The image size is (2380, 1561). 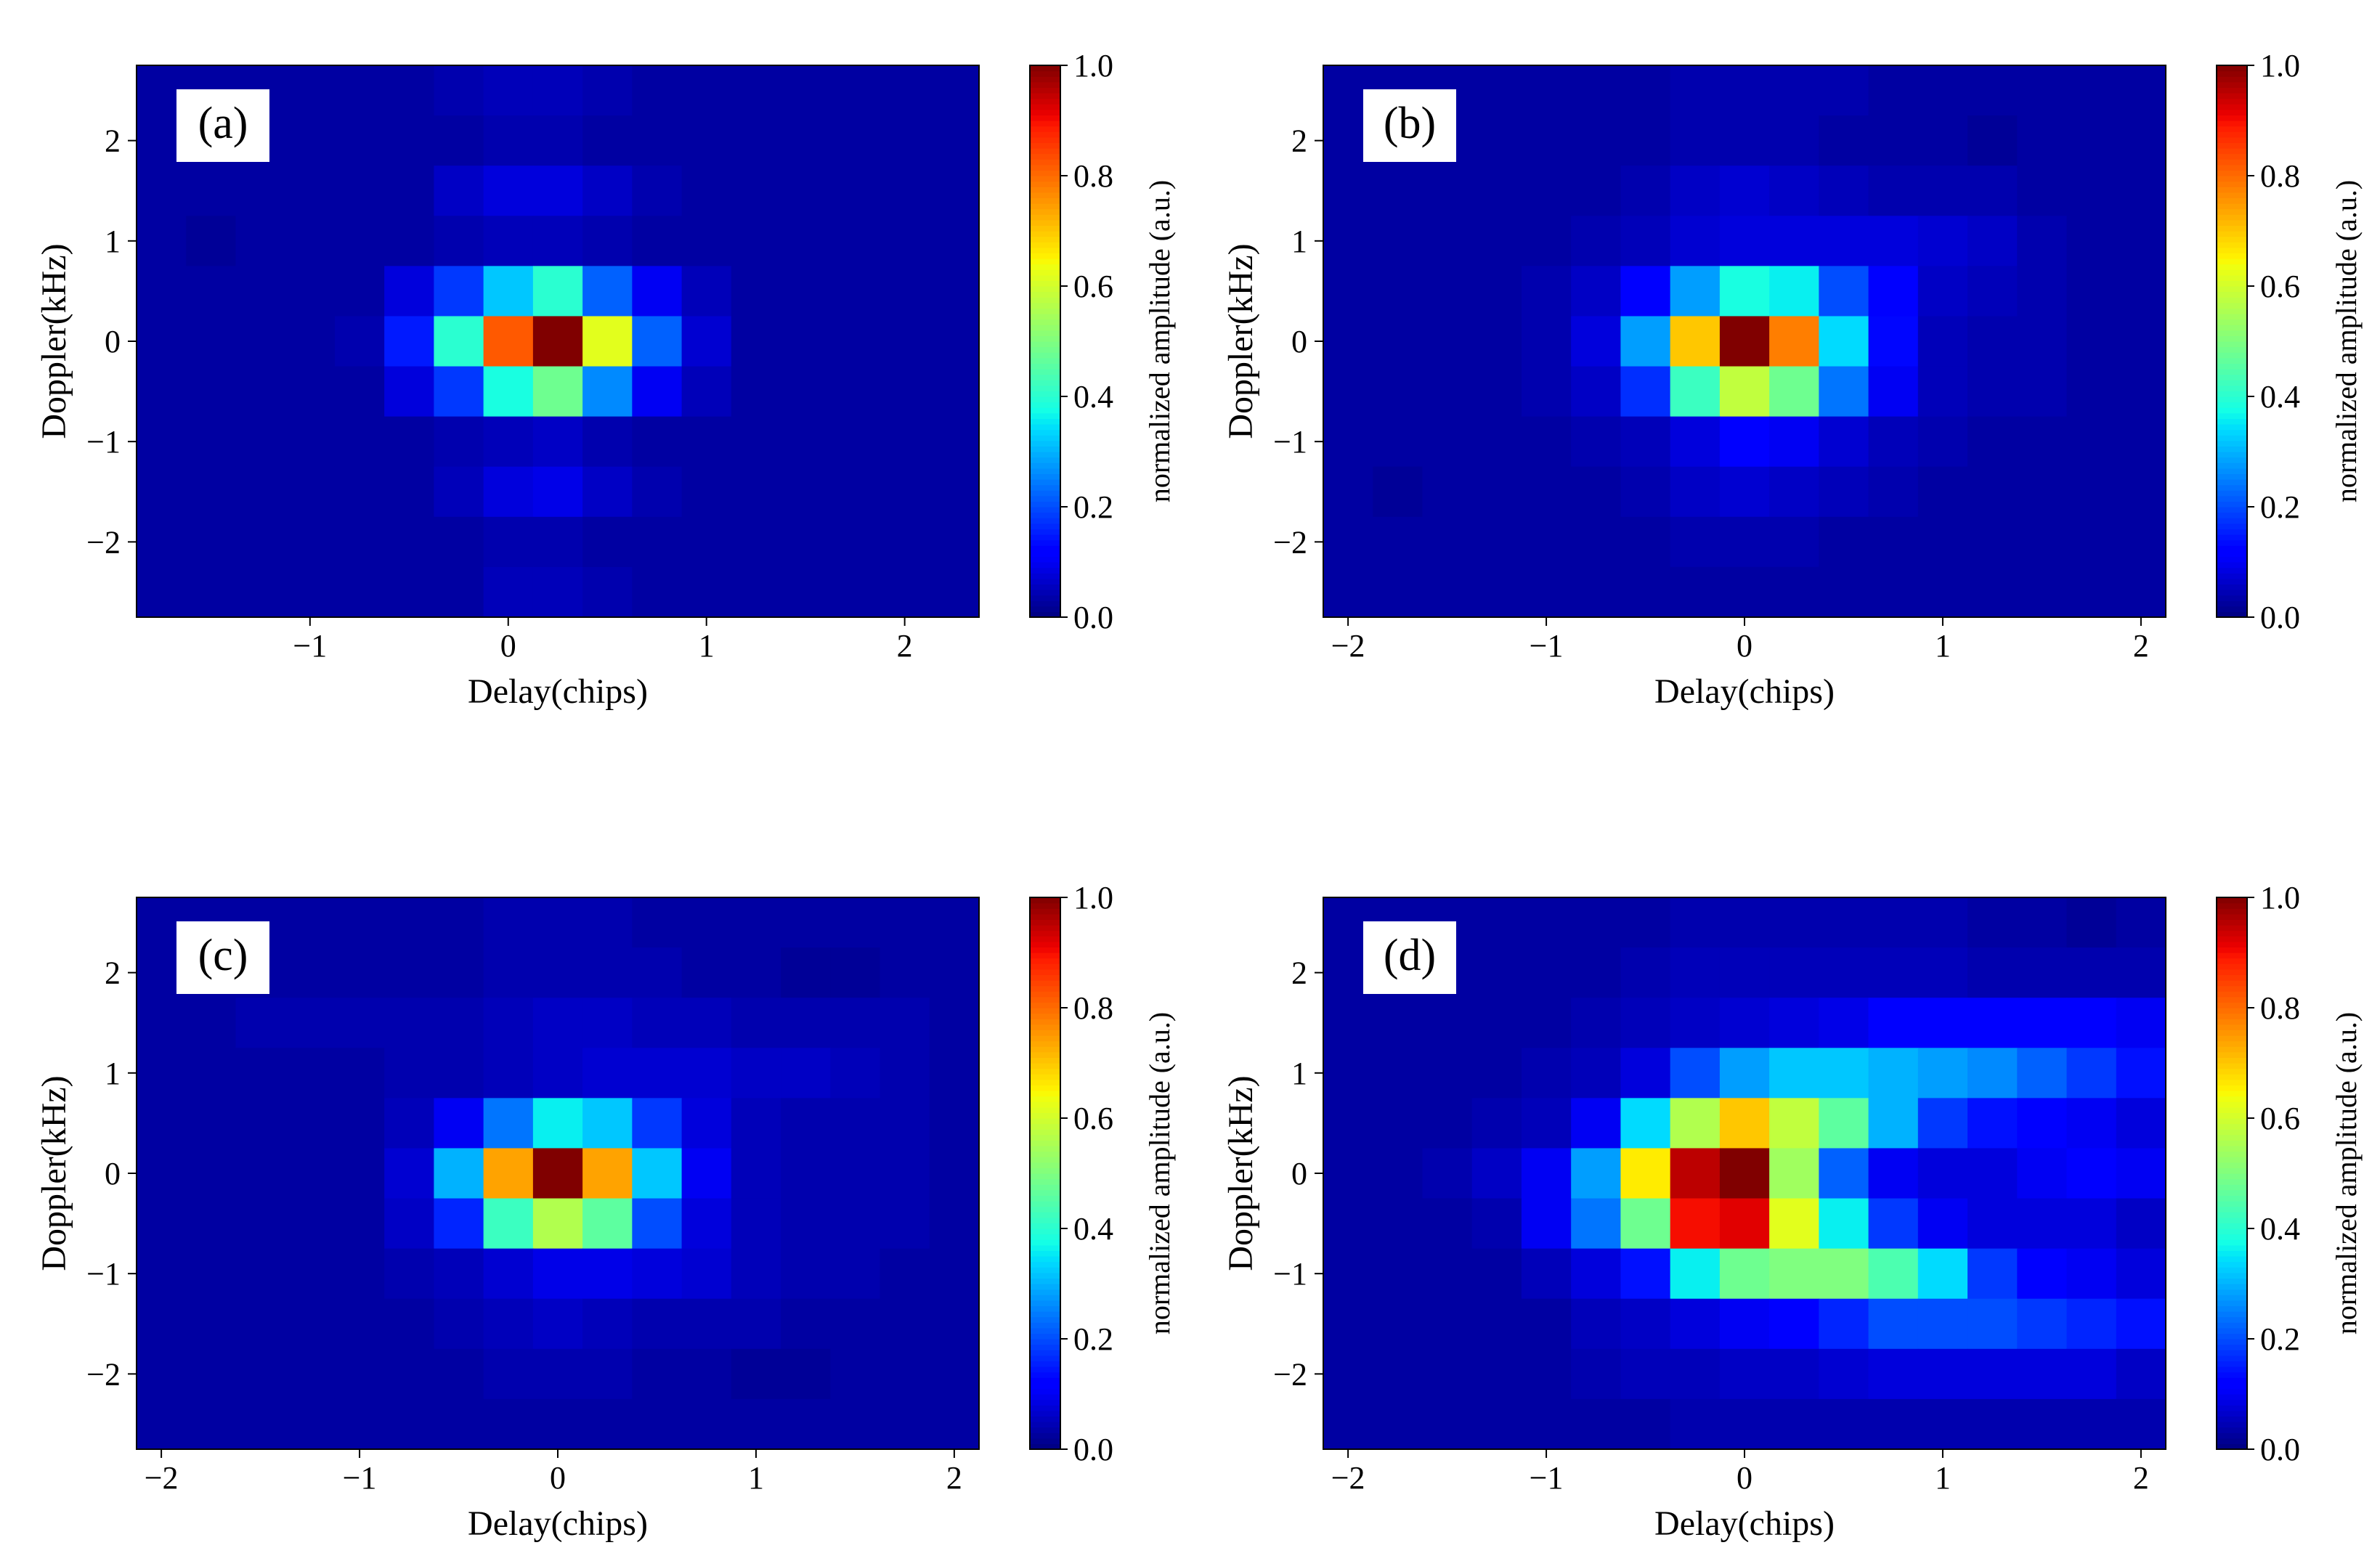 I want to click on x-axis-label: Delay(chips), so click(x=1744, y=692).